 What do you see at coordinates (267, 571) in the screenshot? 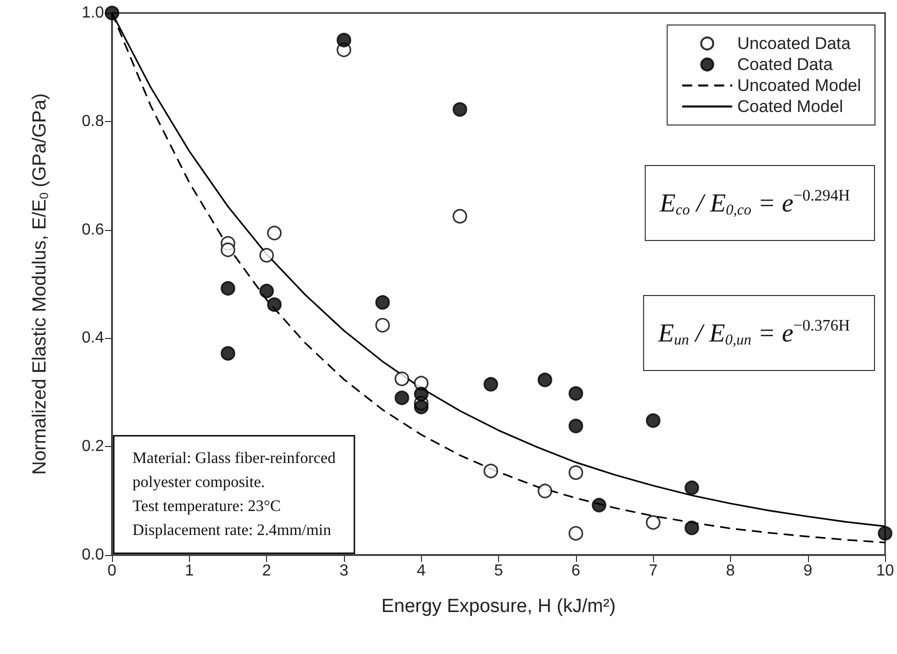
I see `x-tick-label: 2` at bounding box center [267, 571].